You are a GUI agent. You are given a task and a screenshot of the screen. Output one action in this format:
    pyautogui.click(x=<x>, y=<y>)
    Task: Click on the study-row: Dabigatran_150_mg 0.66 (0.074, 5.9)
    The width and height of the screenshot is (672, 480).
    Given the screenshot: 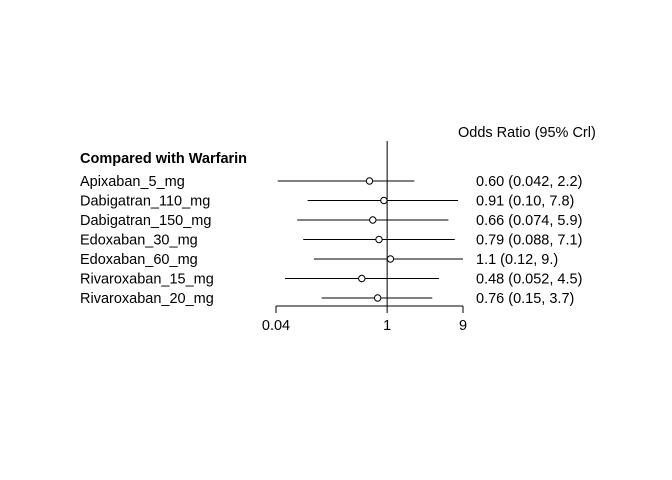 What is the action you would take?
    pyautogui.click(x=331, y=221)
    